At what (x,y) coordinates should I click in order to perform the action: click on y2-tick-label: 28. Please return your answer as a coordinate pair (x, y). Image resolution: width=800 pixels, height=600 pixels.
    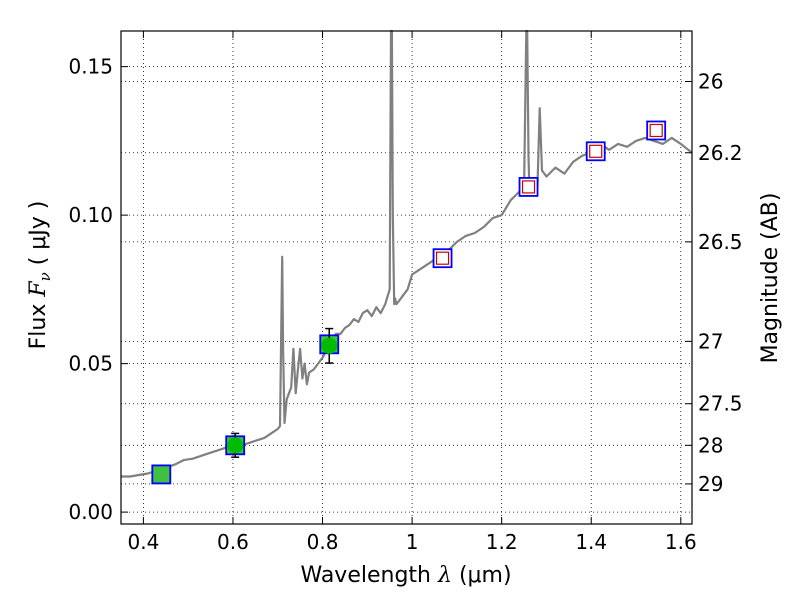
    Looking at the image, I should click on (710, 445).